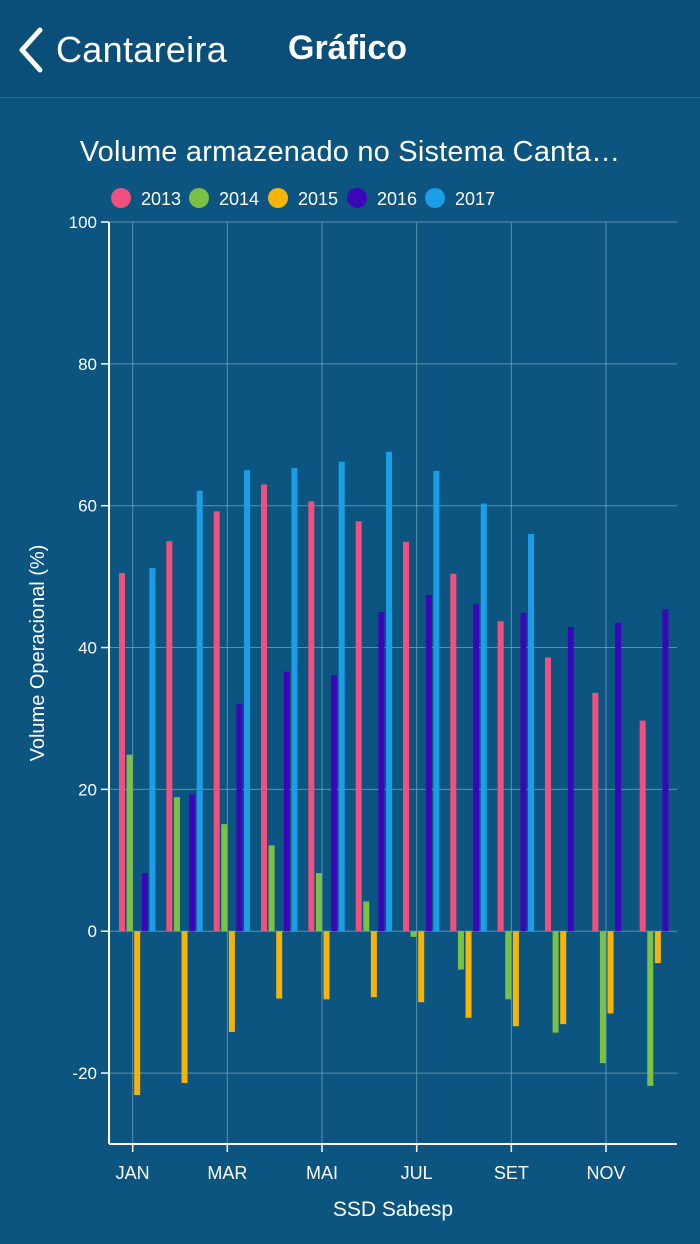 This screenshot has width=700, height=1244. Describe the element at coordinates (318, 199) in the screenshot. I see `legend-label-2015: 2015` at that location.